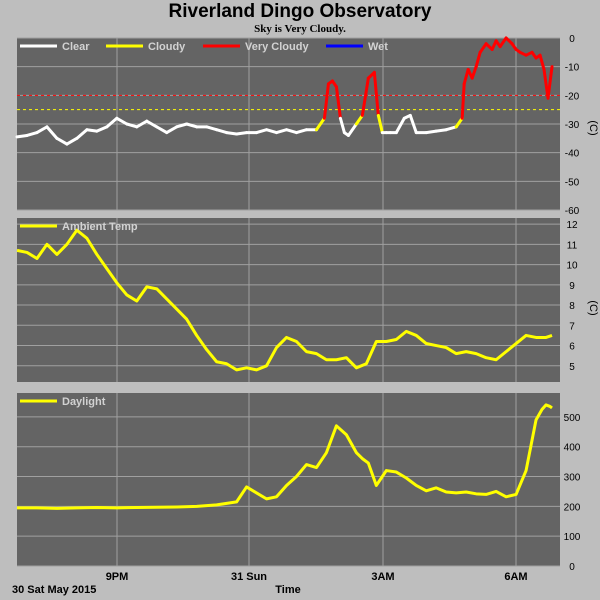 The height and width of the screenshot is (600, 600). Describe the element at coordinates (572, 507) in the screenshot. I see `y-tick-label: 200` at that location.